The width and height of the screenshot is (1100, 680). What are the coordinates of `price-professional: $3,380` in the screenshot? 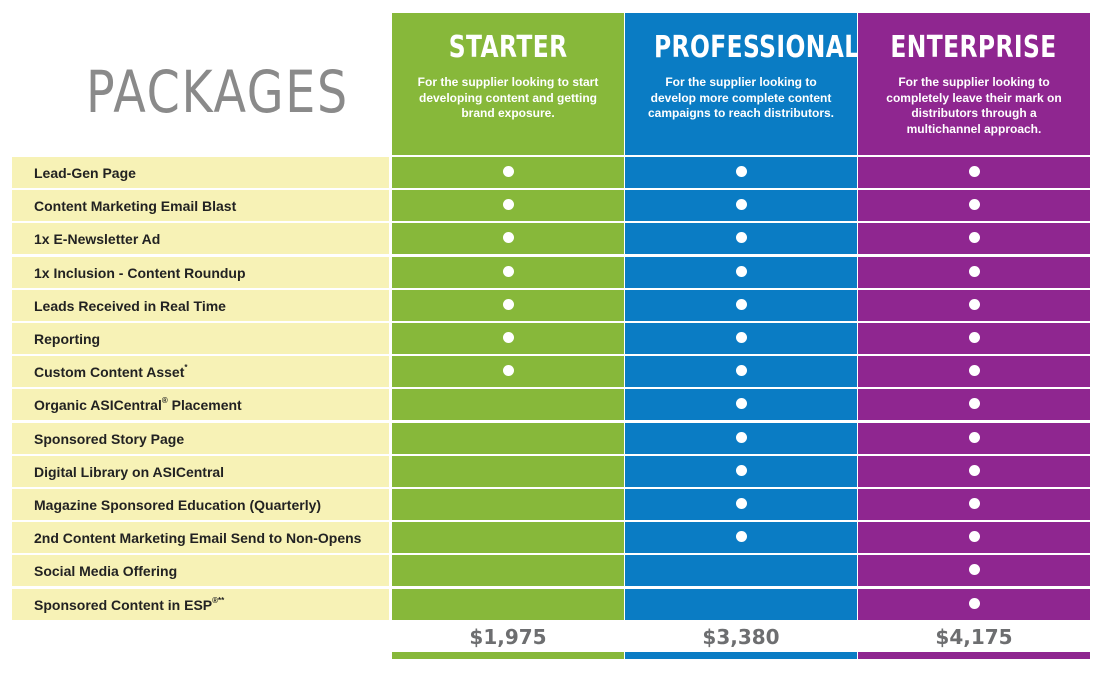 It's located at (741, 637).